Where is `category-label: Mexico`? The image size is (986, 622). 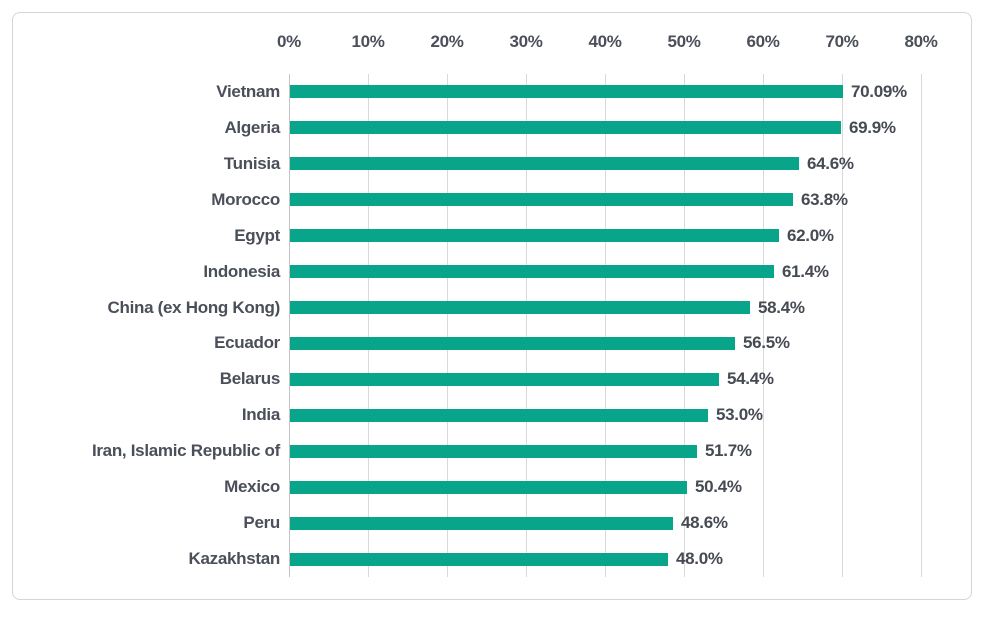
category-label: Mexico is located at coordinates (252, 486).